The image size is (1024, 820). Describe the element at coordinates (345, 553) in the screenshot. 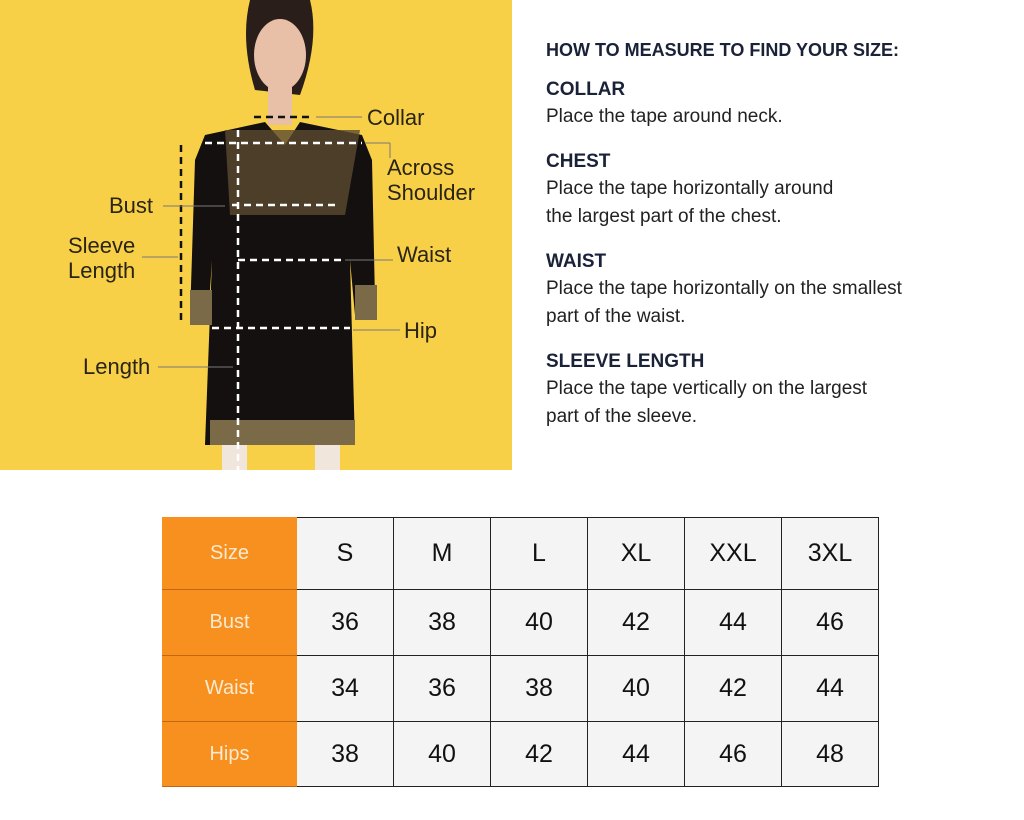

I see `size-header-cell: S` at that location.